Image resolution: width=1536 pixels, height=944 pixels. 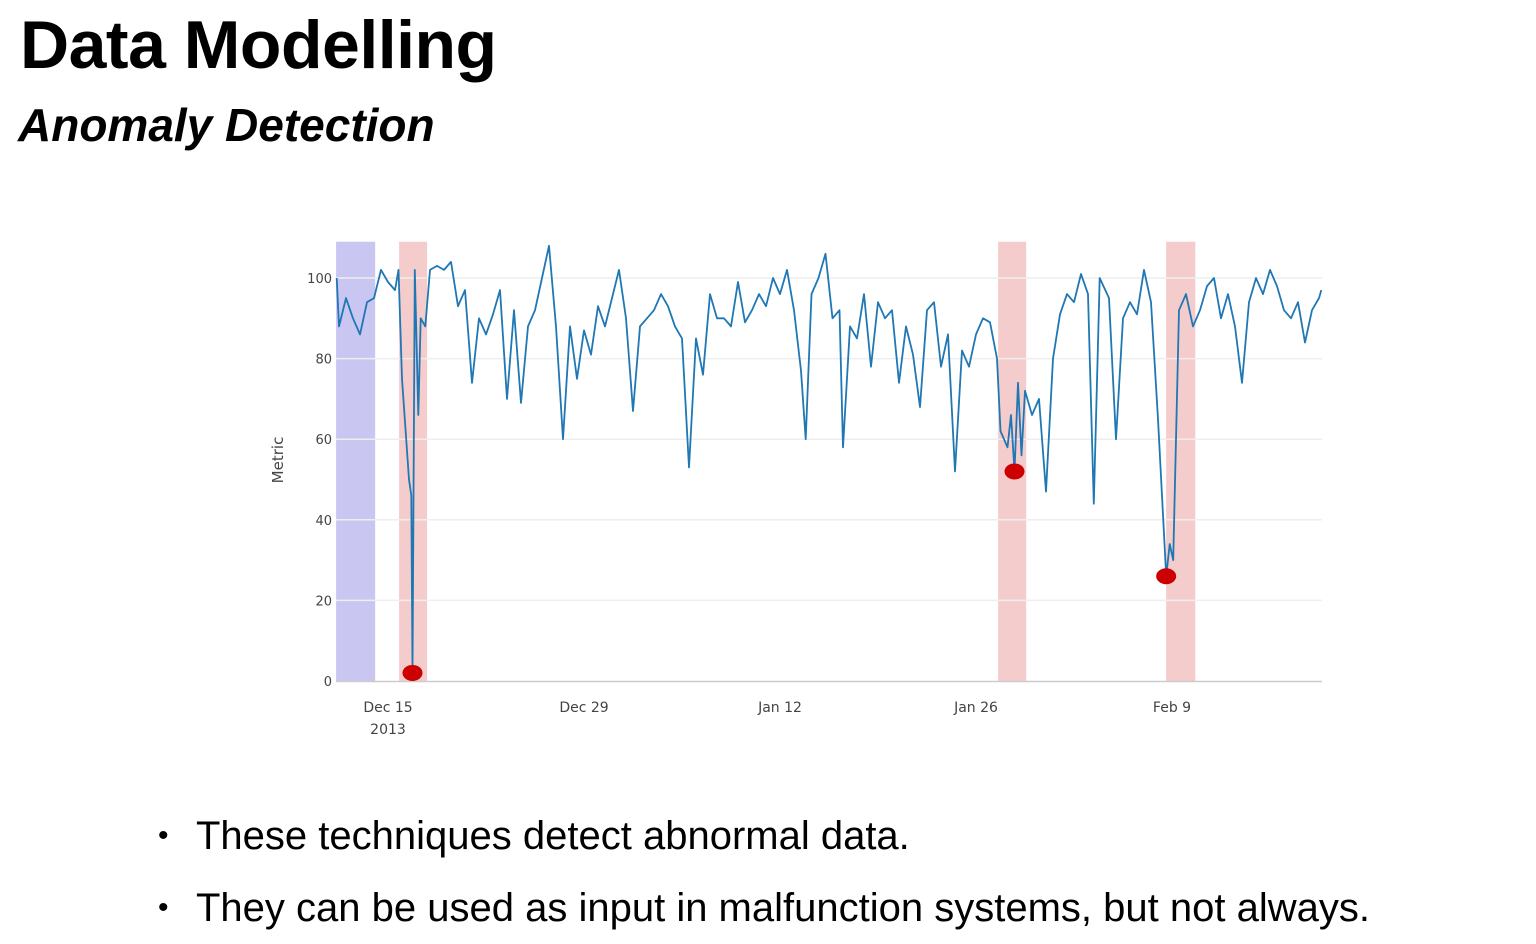 What do you see at coordinates (1012, 461) in the screenshot?
I see `anomaly-region` at bounding box center [1012, 461].